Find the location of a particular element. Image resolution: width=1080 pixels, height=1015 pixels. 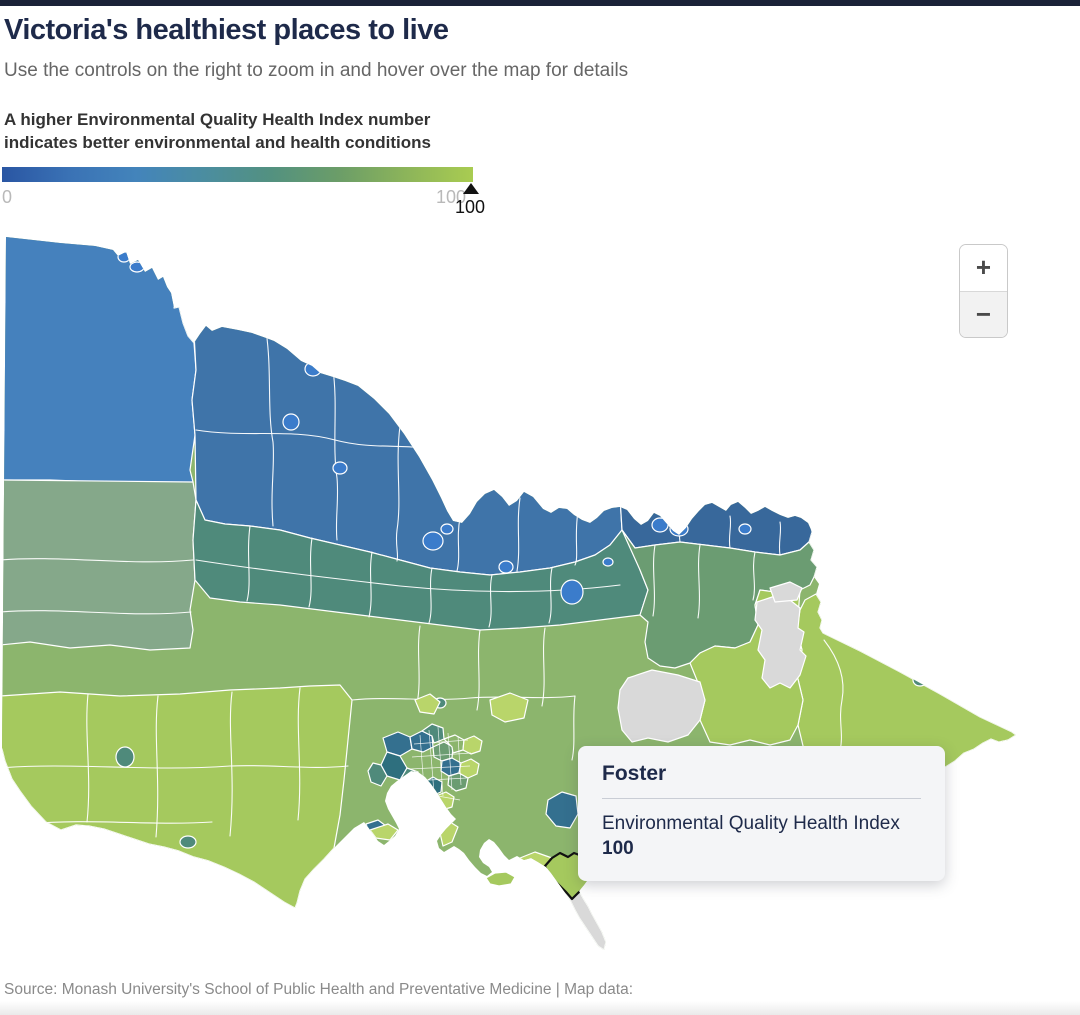

region-northwest-blue is located at coordinates (98, 357).